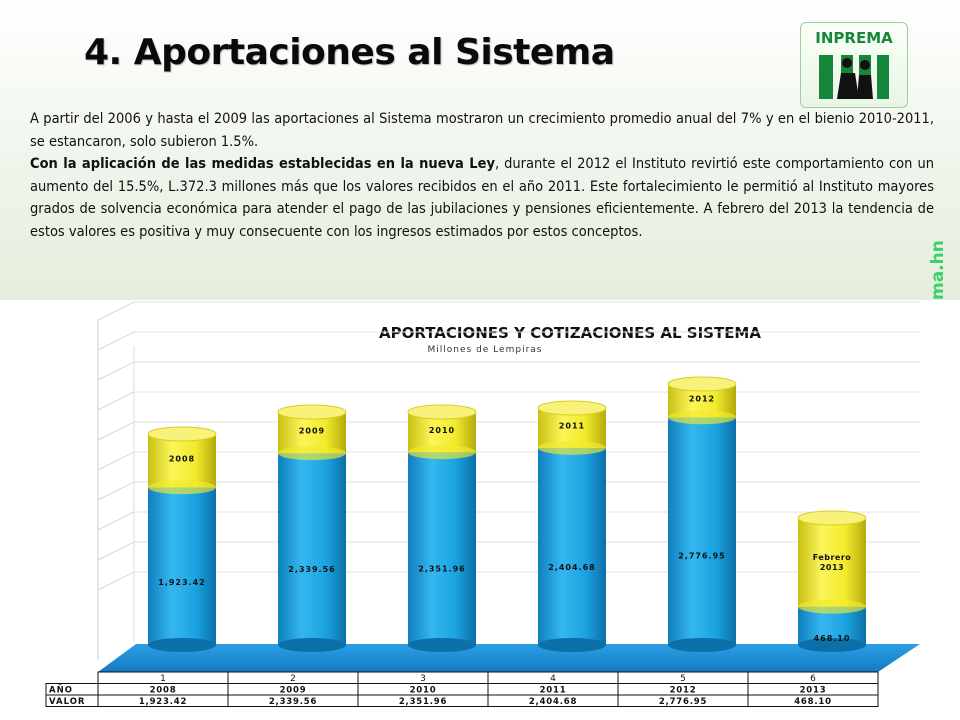 This screenshot has height=720, width=960. What do you see at coordinates (293, 702) in the screenshot?
I see `table-cell: 2,339.56` at bounding box center [293, 702].